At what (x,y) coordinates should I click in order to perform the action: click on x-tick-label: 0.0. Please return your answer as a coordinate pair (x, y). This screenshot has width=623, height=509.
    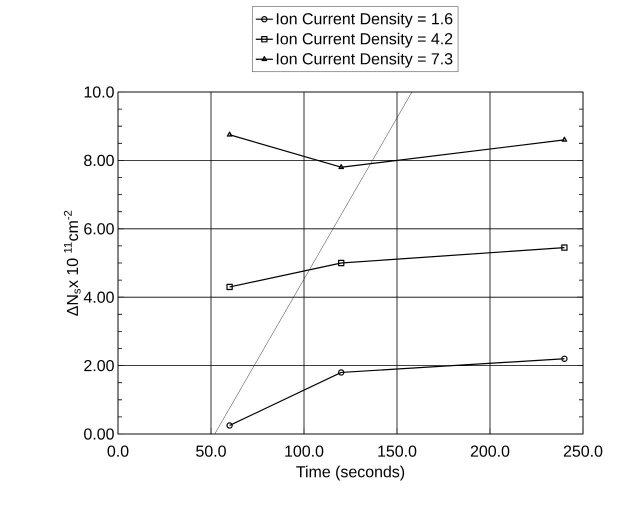
    Looking at the image, I should click on (118, 451).